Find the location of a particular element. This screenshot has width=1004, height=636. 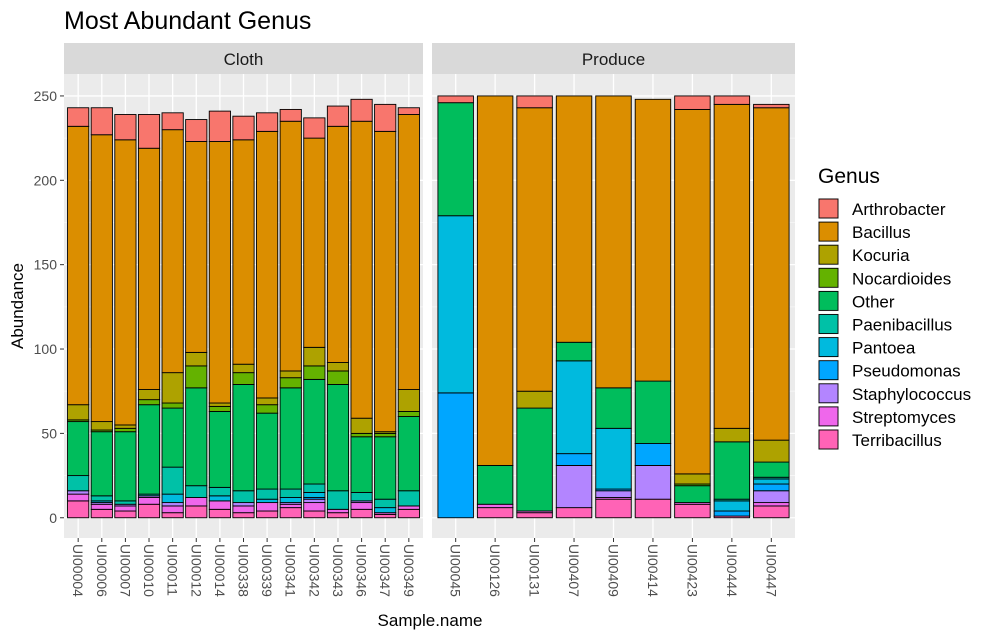

legend-item-bacillus: Bacillus is located at coordinates (864, 232).